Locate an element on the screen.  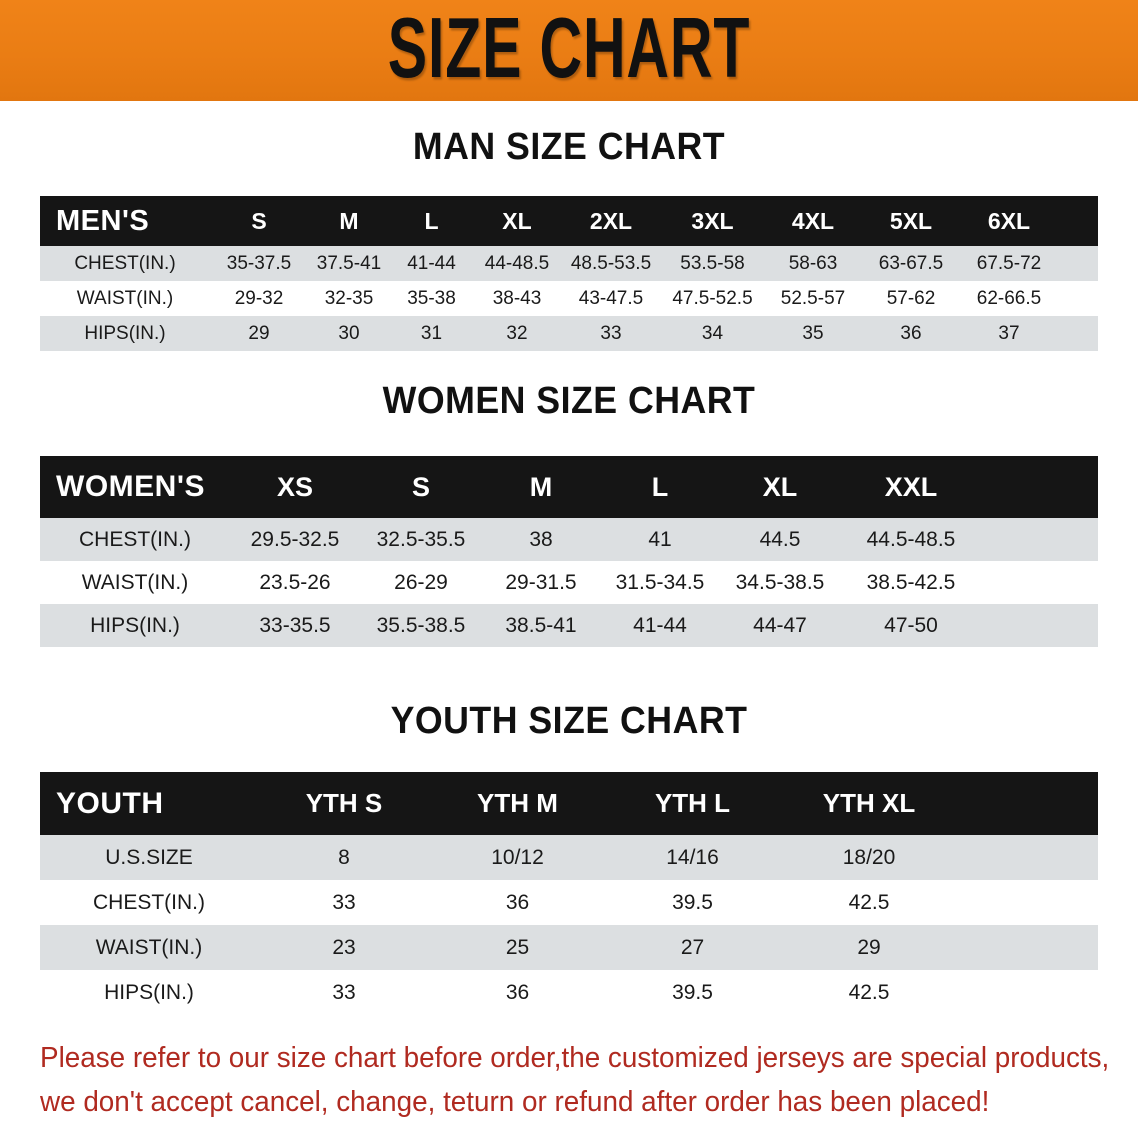
women-cell: 32.5-35.5 is located at coordinates (421, 539).